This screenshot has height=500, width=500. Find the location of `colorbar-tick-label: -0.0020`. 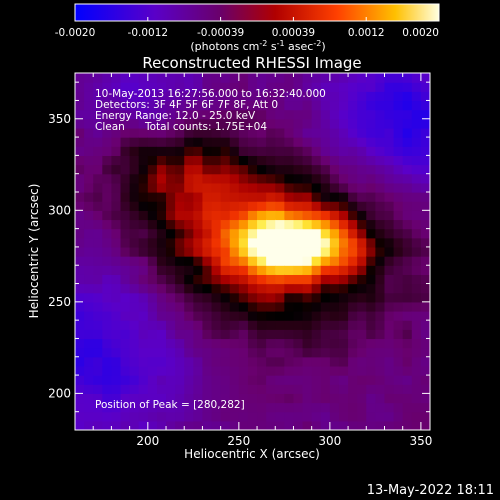

colorbar-tick-label: -0.0020 is located at coordinates (75, 33).